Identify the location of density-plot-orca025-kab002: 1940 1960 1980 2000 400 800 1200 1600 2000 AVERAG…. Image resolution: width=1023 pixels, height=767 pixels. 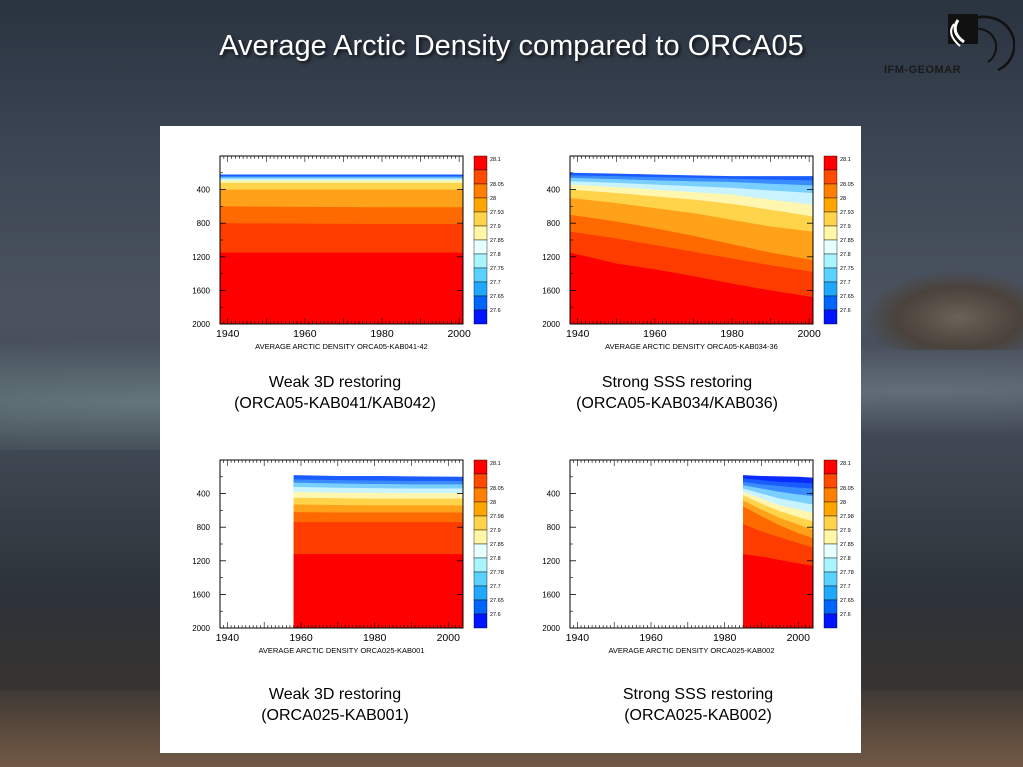
(698, 557).